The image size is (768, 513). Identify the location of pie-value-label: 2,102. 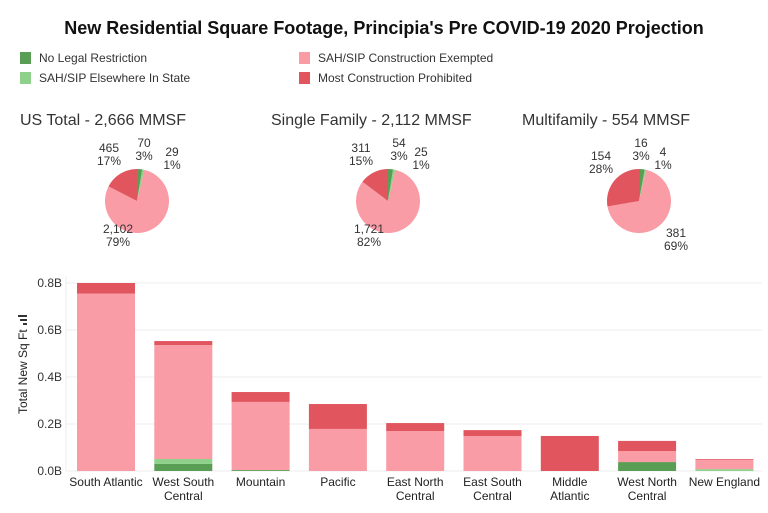
(118, 229).